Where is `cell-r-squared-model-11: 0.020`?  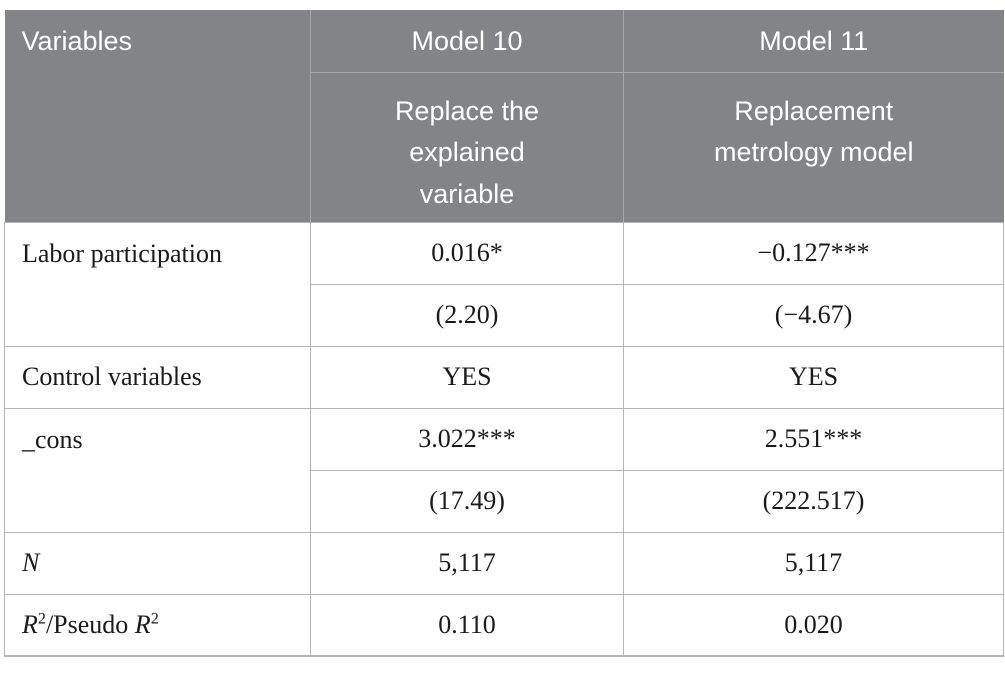 cell-r-squared-model-11: 0.020 is located at coordinates (813, 625).